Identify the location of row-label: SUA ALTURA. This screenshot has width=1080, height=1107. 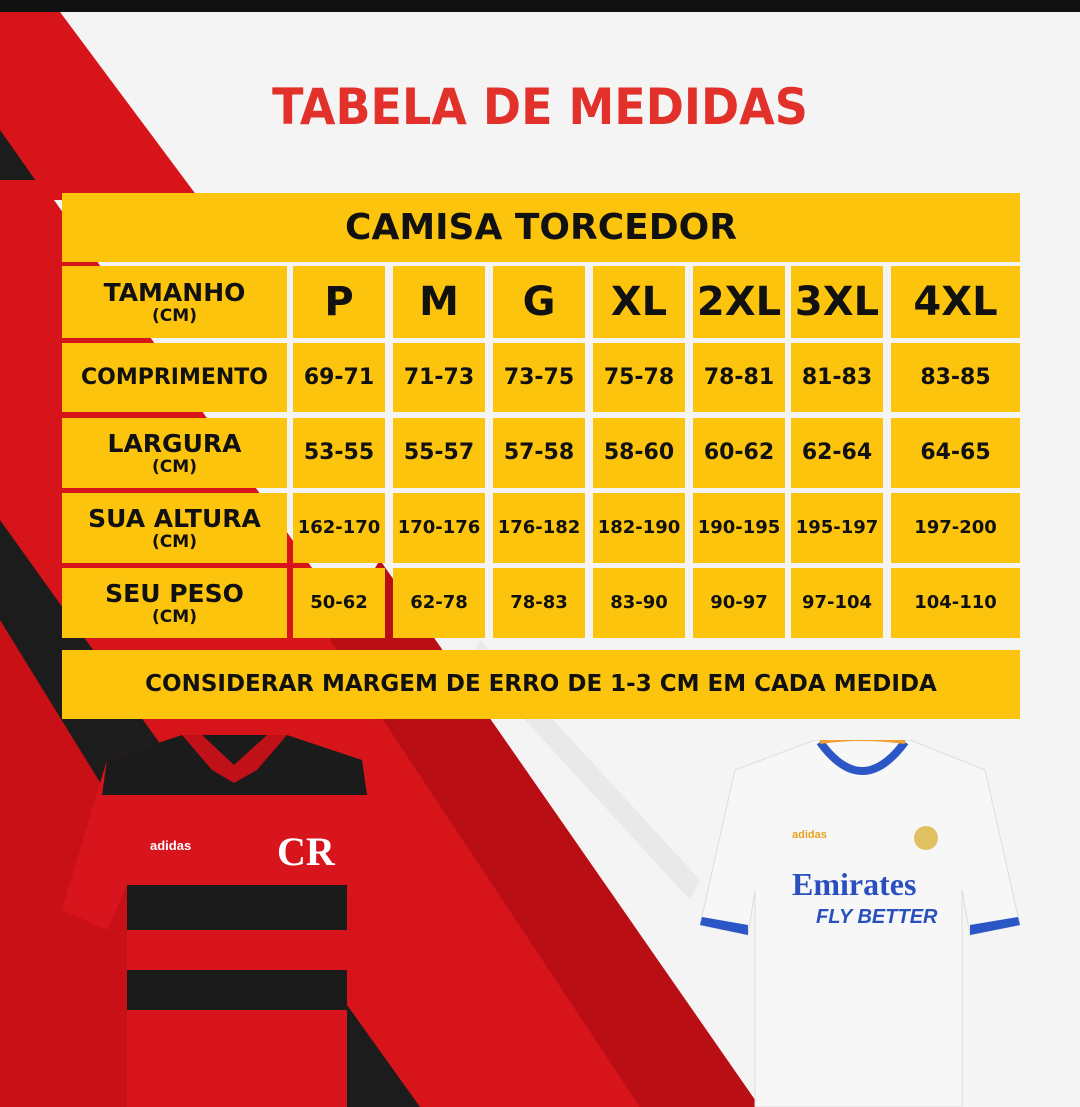
(174, 518).